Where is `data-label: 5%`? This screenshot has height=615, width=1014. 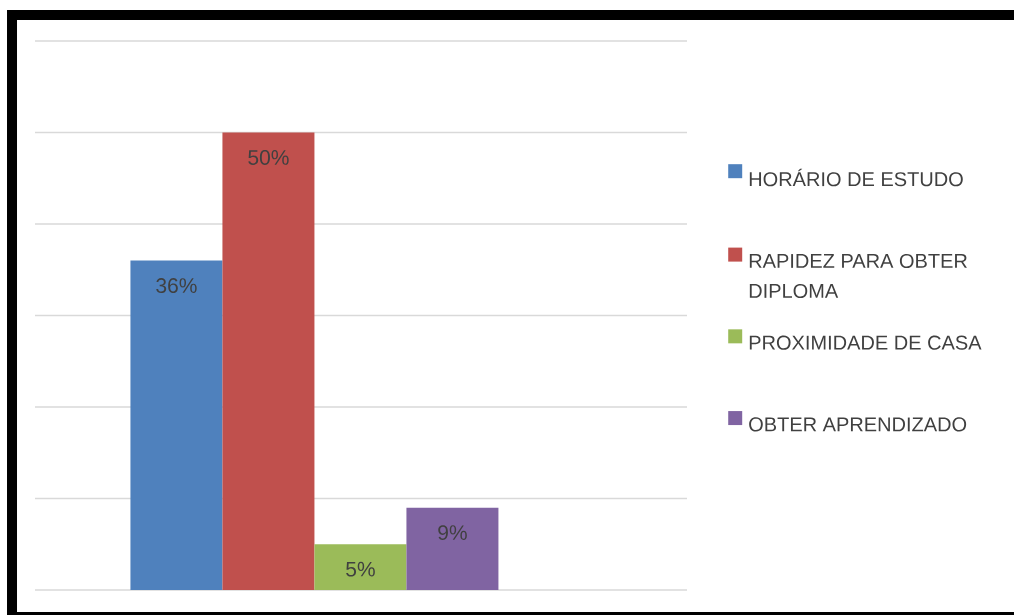 data-label: 5% is located at coordinates (360, 569).